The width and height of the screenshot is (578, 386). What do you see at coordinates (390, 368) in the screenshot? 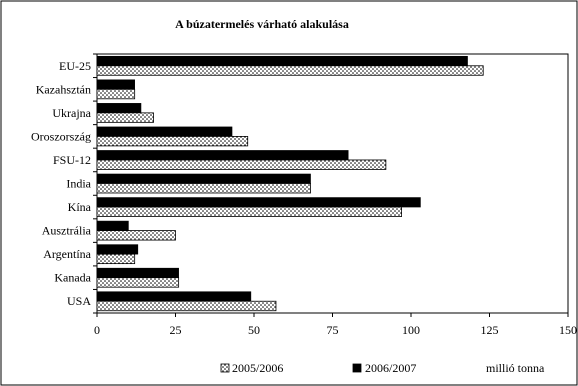
I see `legend-label-series-2: 2006/2007` at bounding box center [390, 368].